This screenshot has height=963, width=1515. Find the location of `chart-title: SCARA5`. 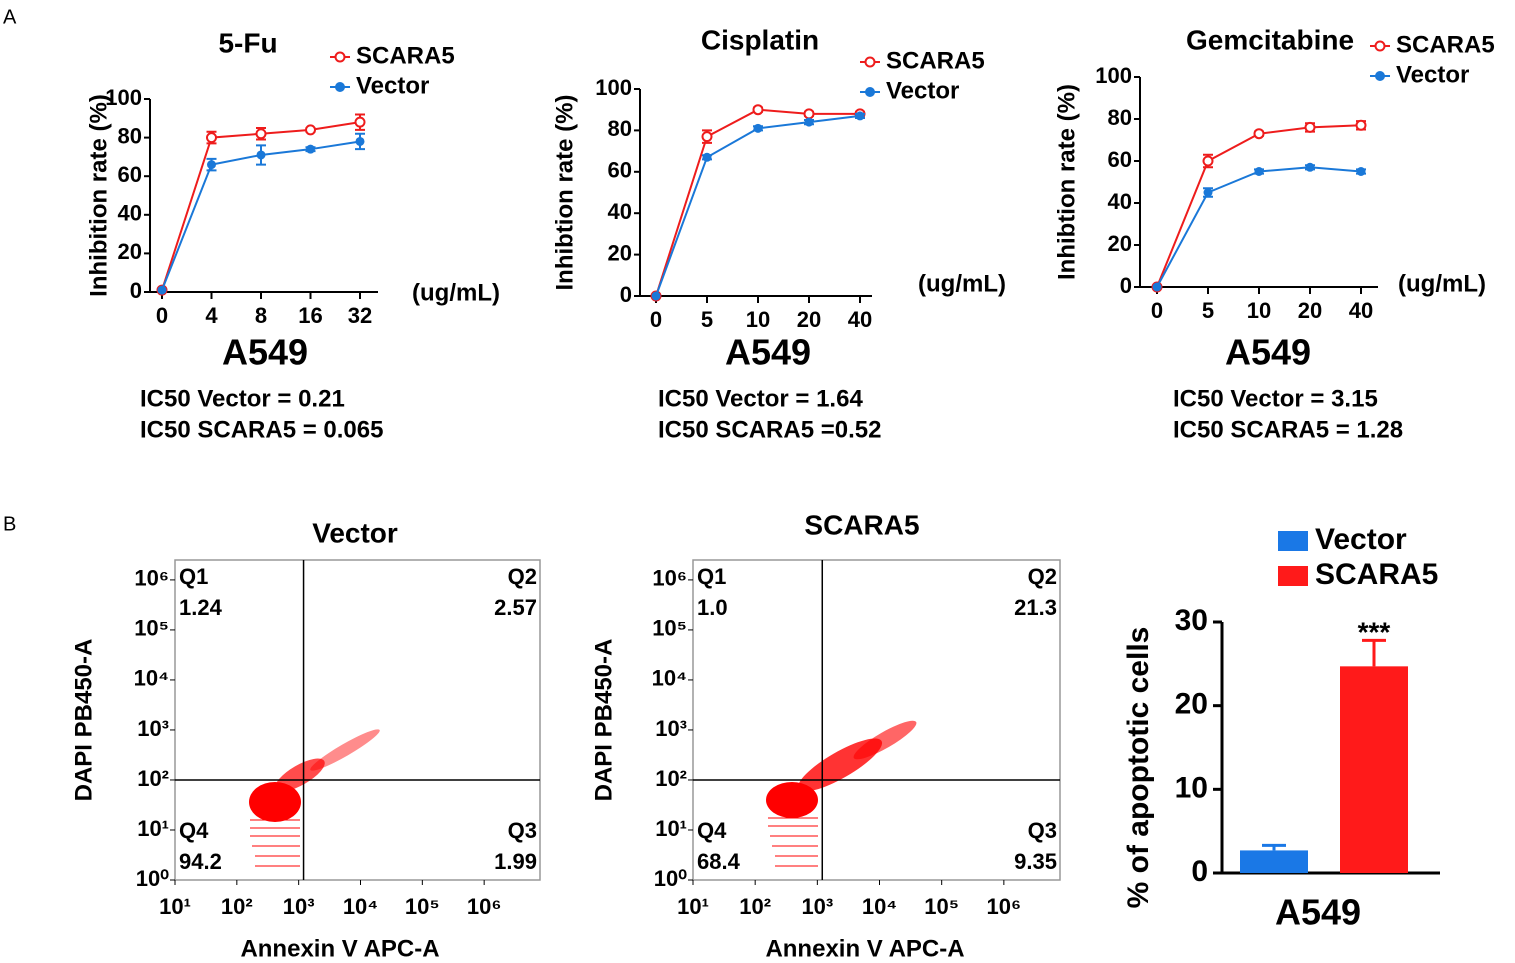

chart-title: SCARA5 is located at coordinates (861, 524).